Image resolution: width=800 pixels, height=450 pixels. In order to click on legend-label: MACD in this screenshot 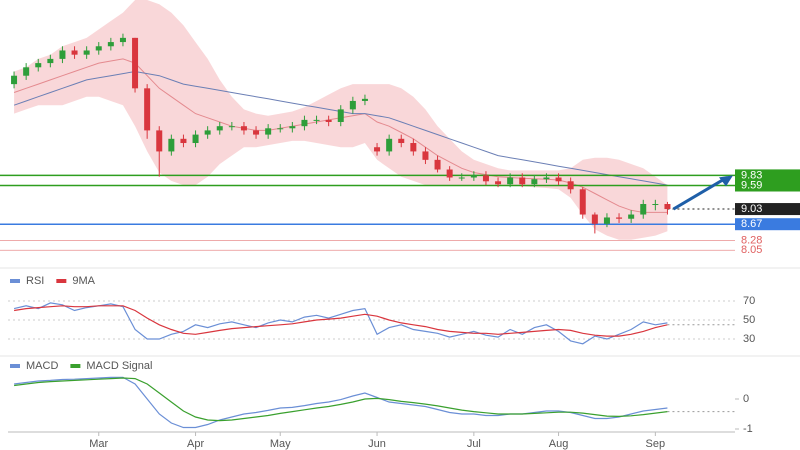, I will do `click(42, 366)`.